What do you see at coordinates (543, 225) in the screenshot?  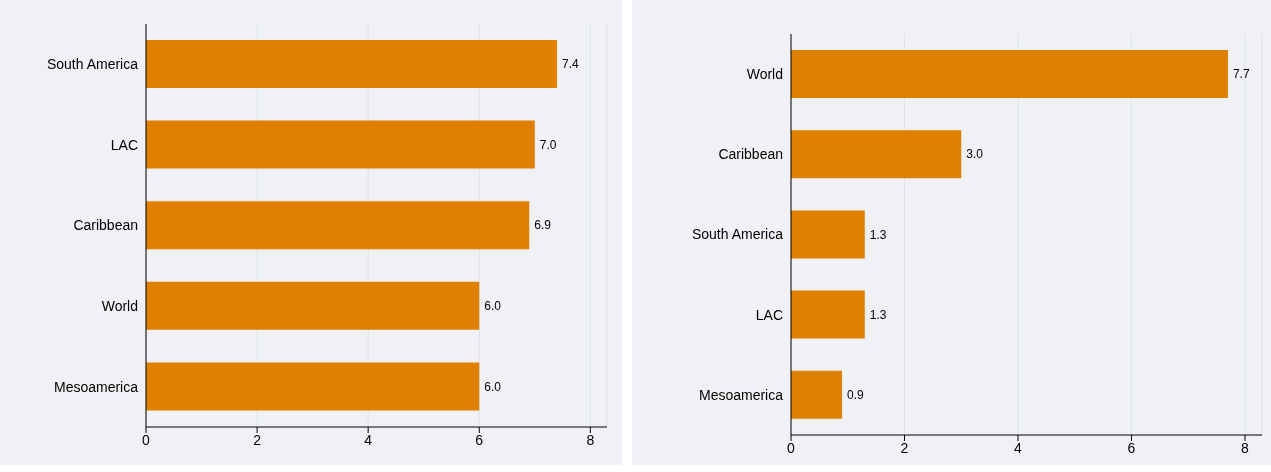 I see `data-label: 6.9` at bounding box center [543, 225].